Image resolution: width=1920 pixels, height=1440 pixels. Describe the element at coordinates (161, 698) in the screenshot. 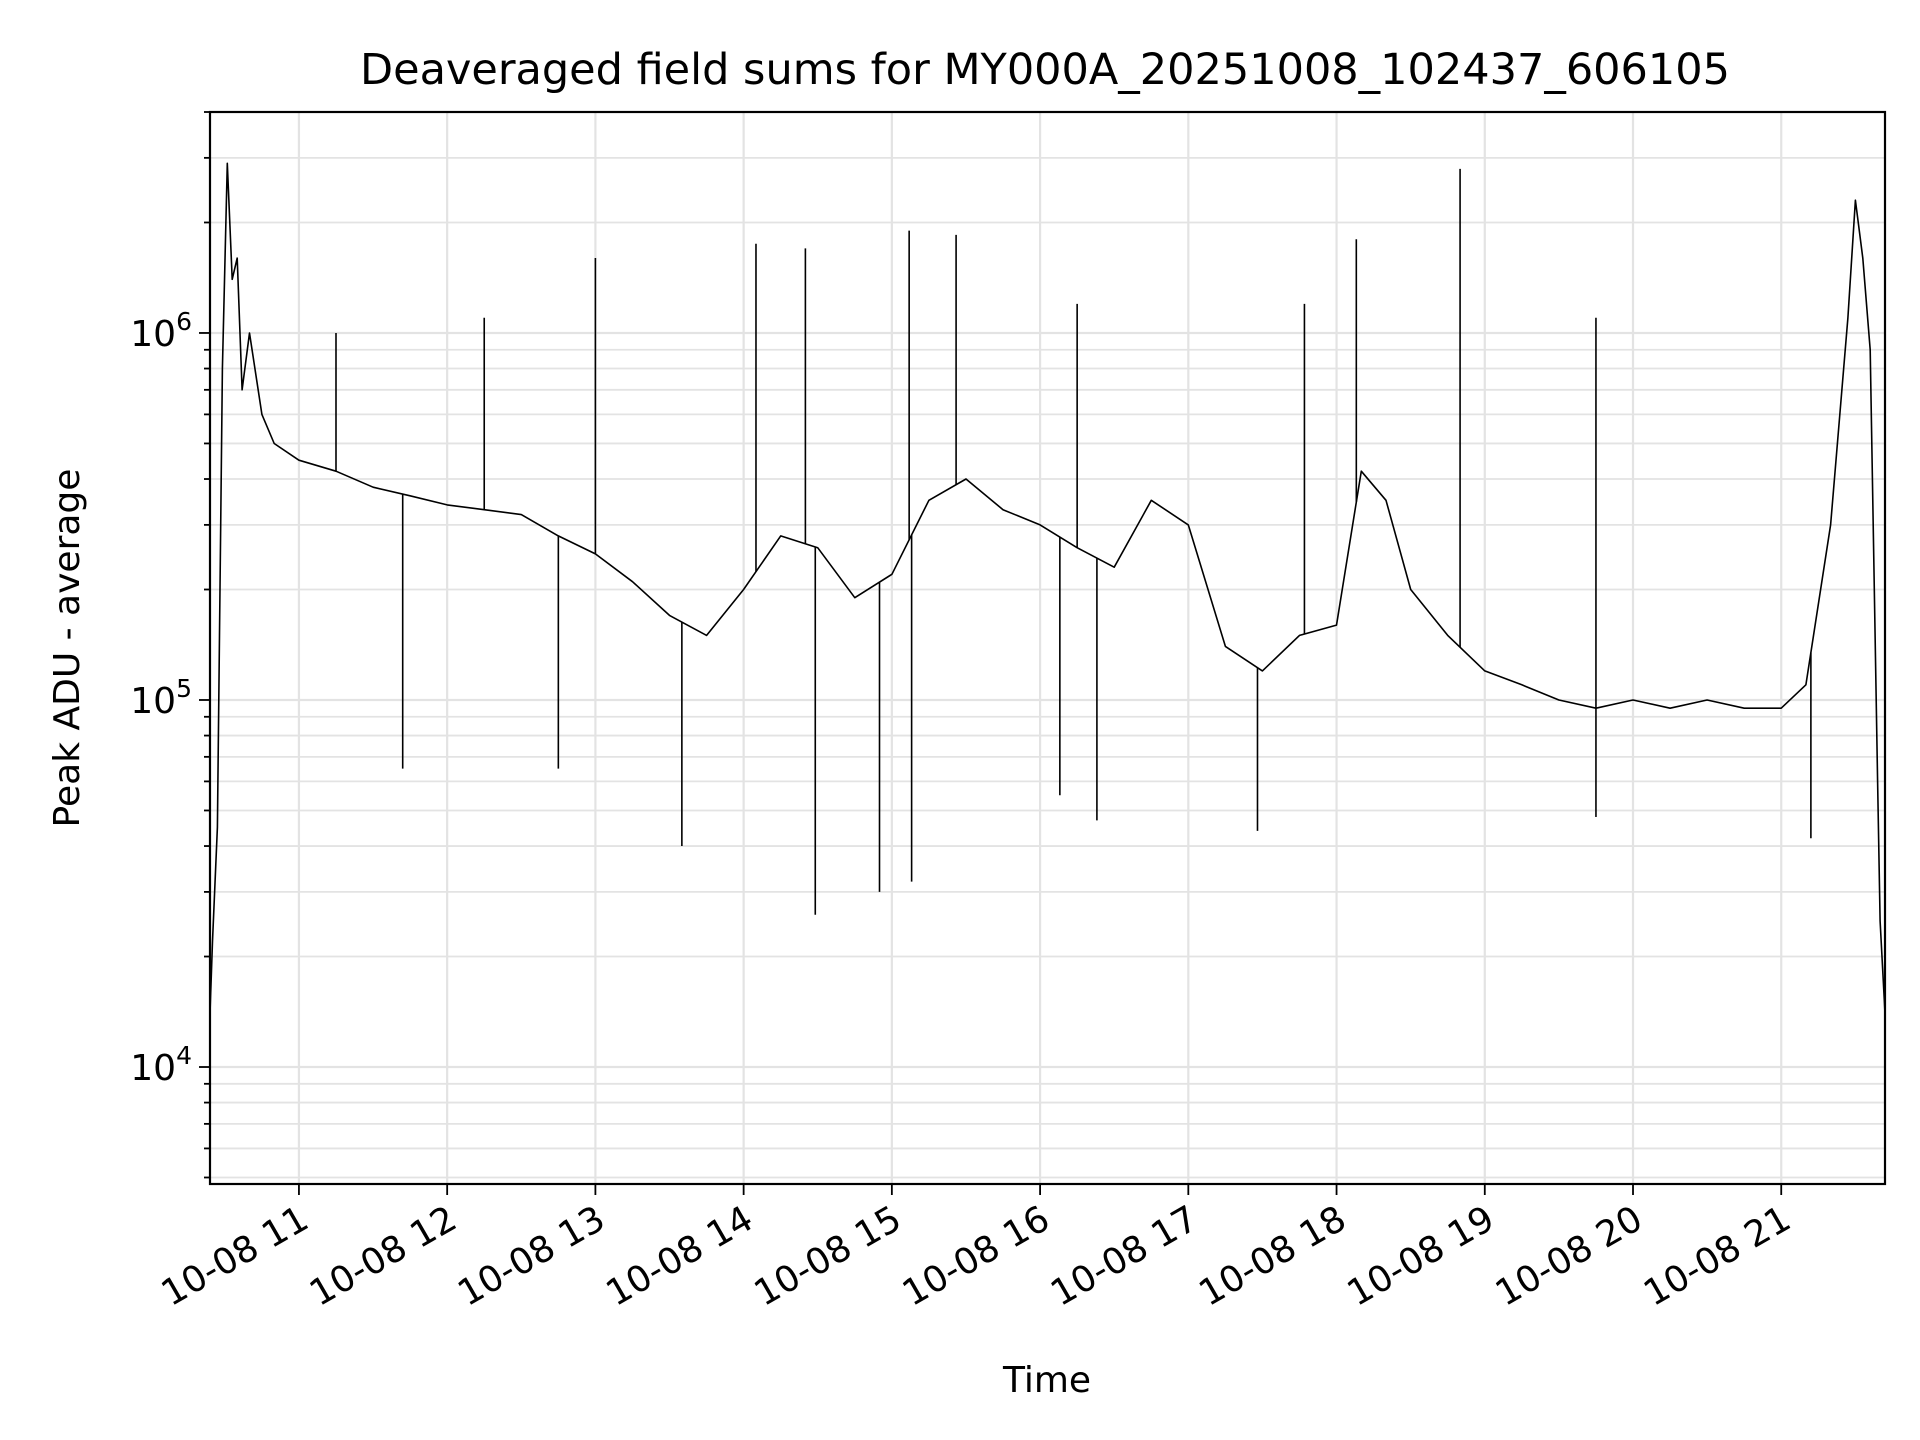

I see `y-tick-label: 10⁵` at that location.